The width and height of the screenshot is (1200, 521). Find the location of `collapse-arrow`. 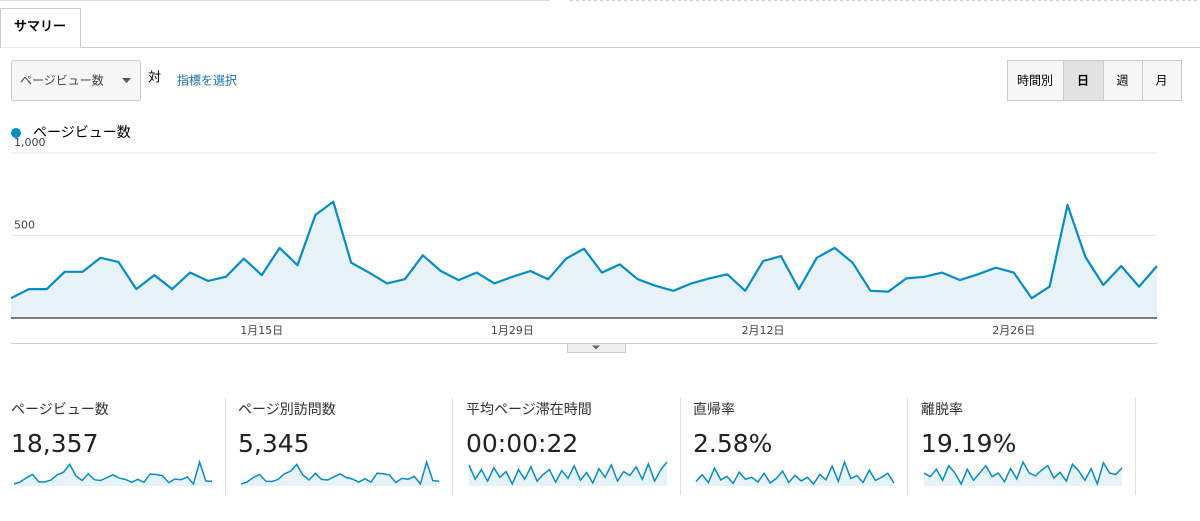

collapse-arrow is located at coordinates (596, 347).